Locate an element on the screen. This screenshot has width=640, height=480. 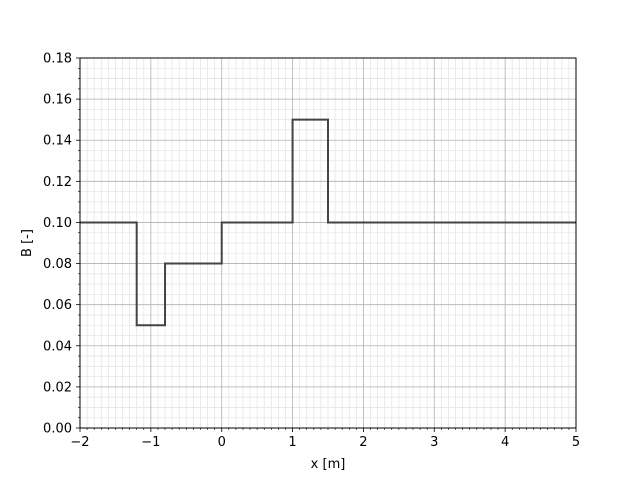
y-tick-label: 0.12 is located at coordinates (57, 182).